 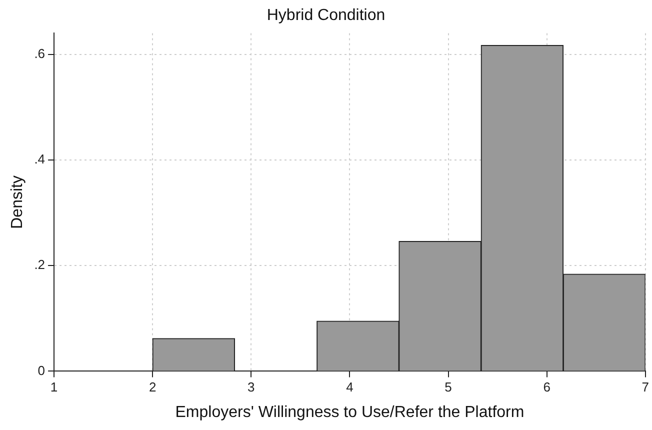 What do you see at coordinates (54, 387) in the screenshot?
I see `x-tick-label: 1` at bounding box center [54, 387].